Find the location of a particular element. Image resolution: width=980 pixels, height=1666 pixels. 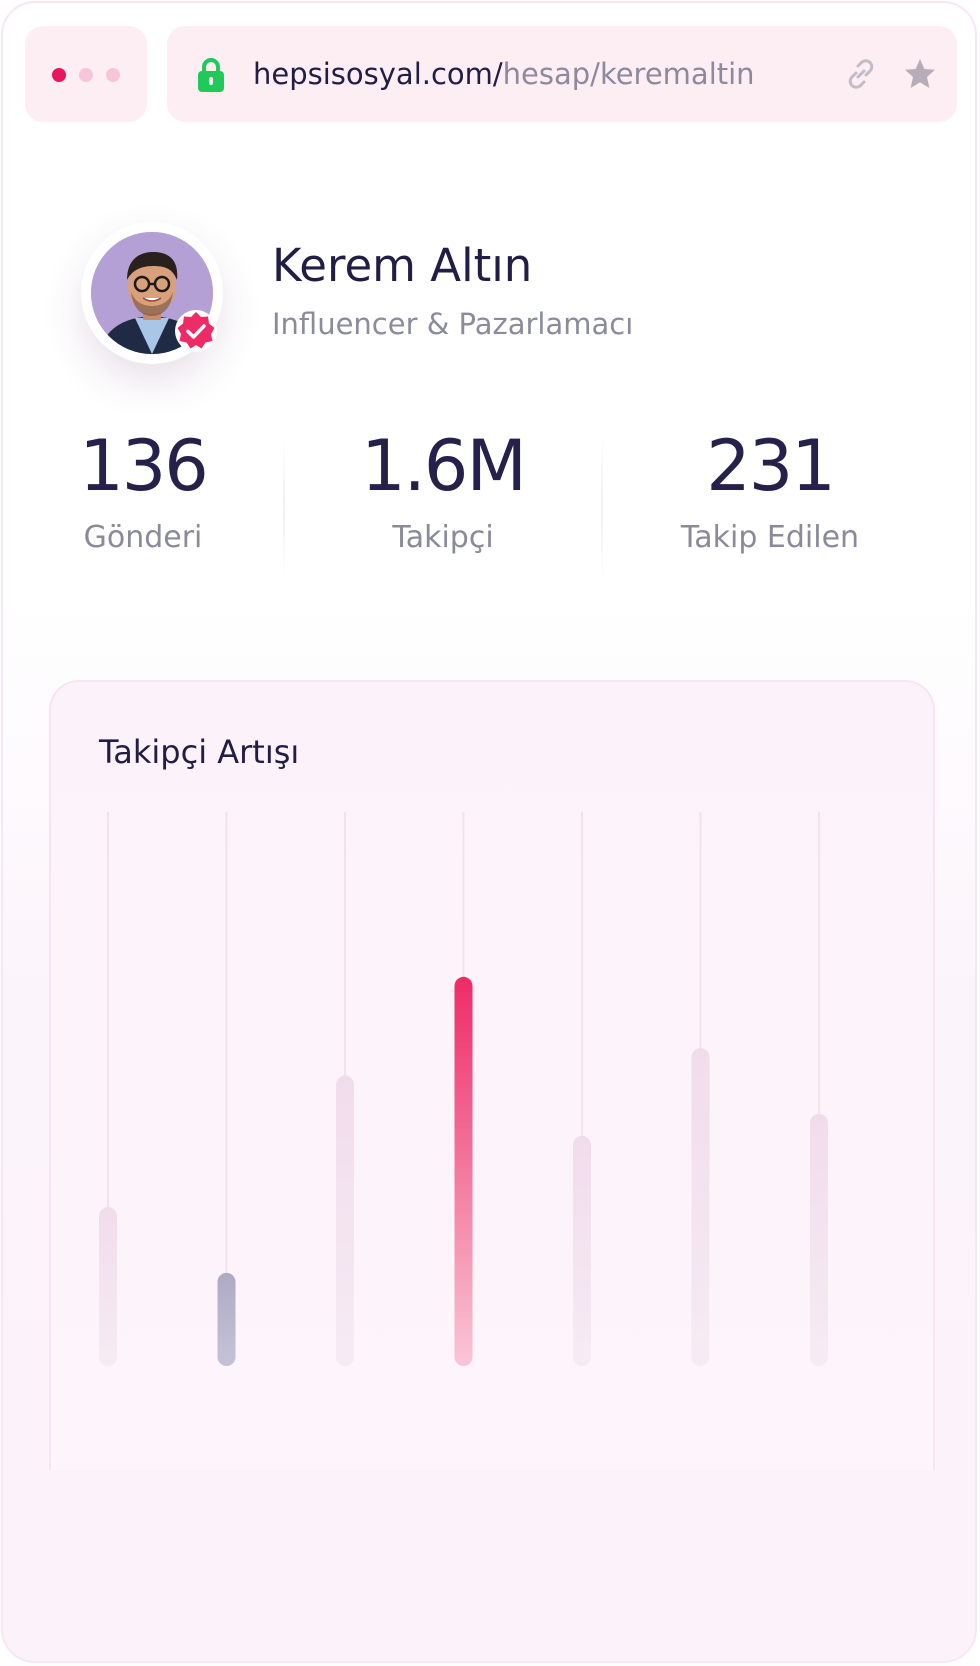

address-bar: hepsisosyal.com/hesap/keremaltin is located at coordinates (562, 74).